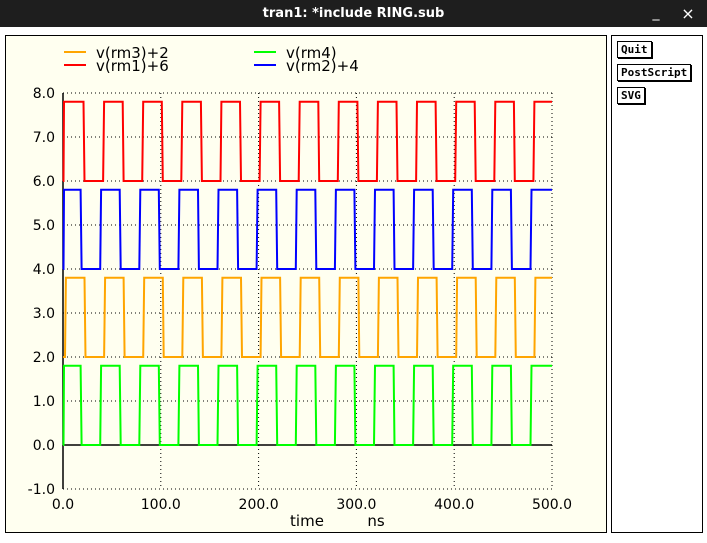 This screenshot has width=707, height=543. What do you see at coordinates (132, 53) in the screenshot?
I see `legend-label-v-rm3-2: v(rm3)+2` at bounding box center [132, 53].